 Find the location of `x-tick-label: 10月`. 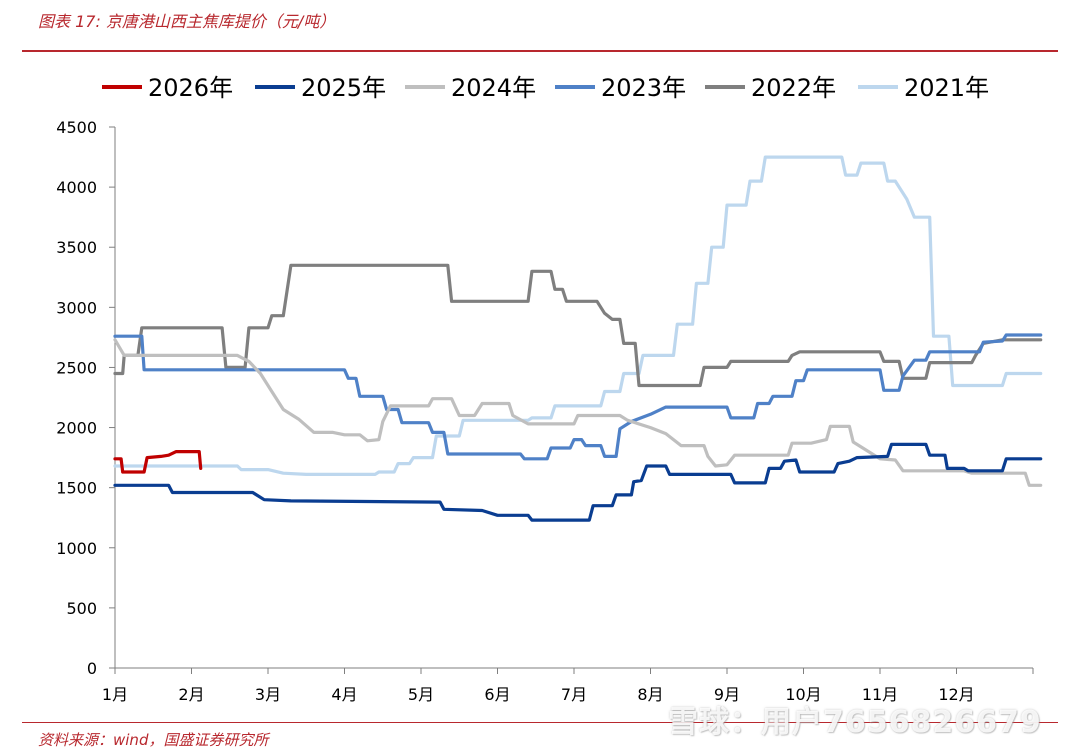

x-tick-label: 10月 is located at coordinates (803, 694).